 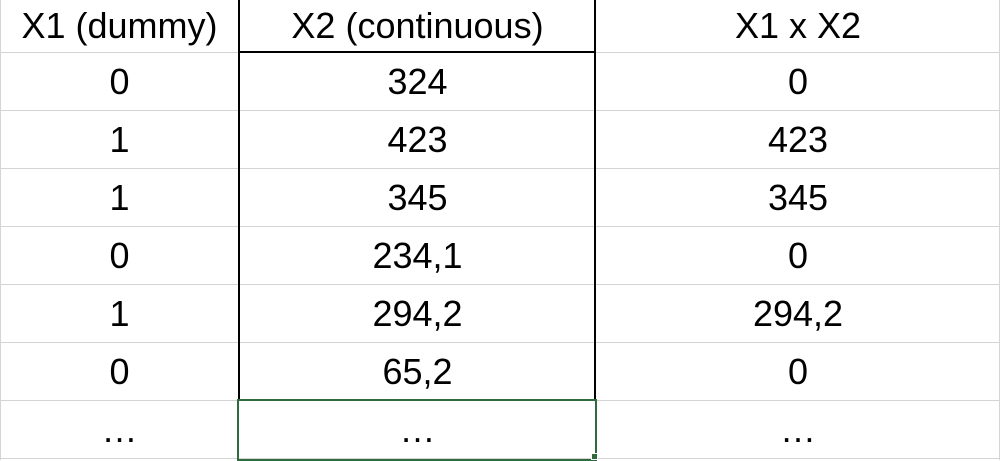 I want to click on table-cell: 234,1, so click(x=417, y=255).